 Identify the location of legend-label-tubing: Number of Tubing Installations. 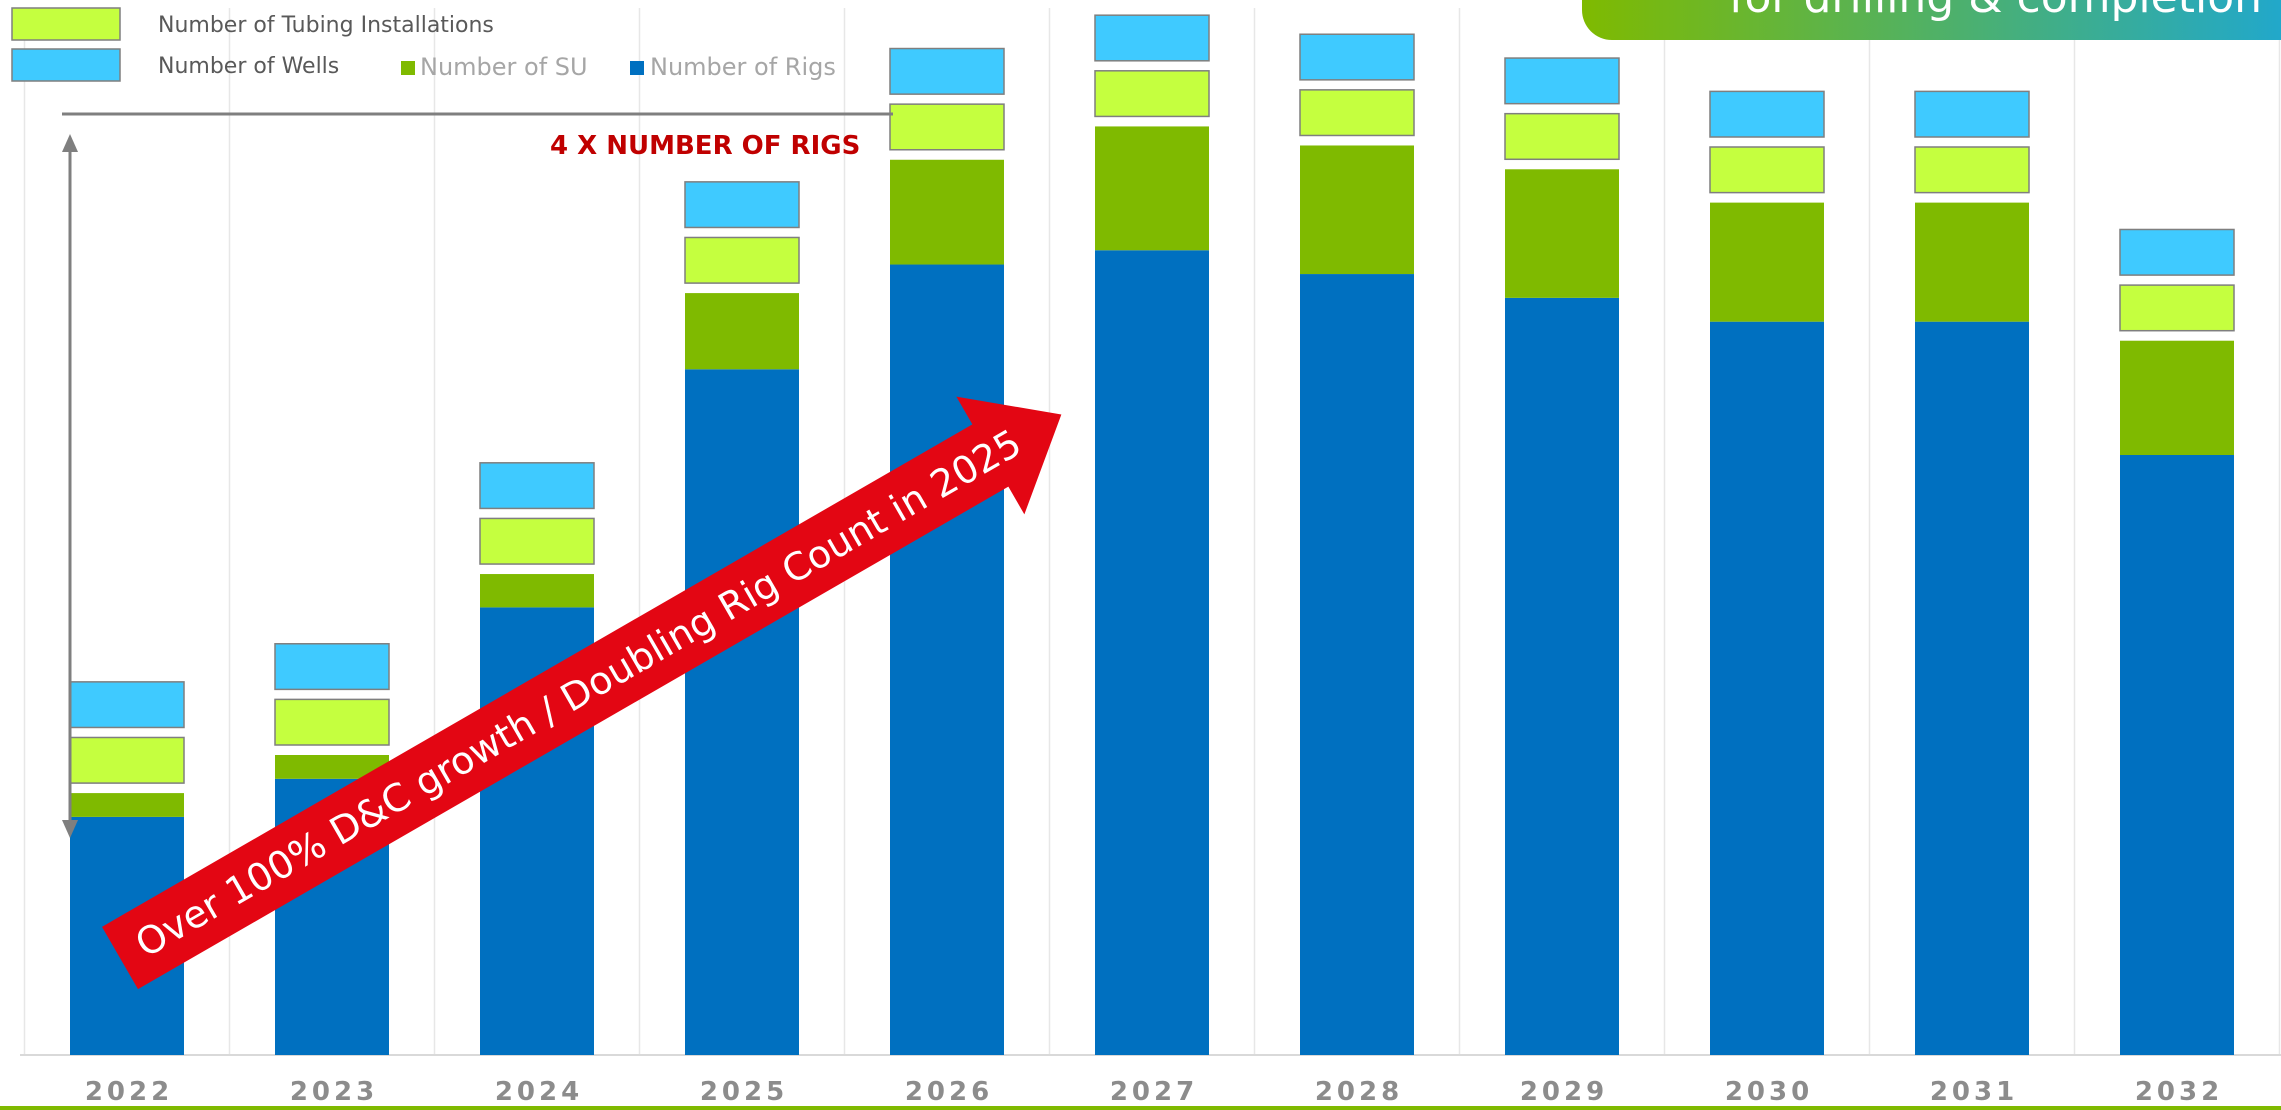
(326, 25).